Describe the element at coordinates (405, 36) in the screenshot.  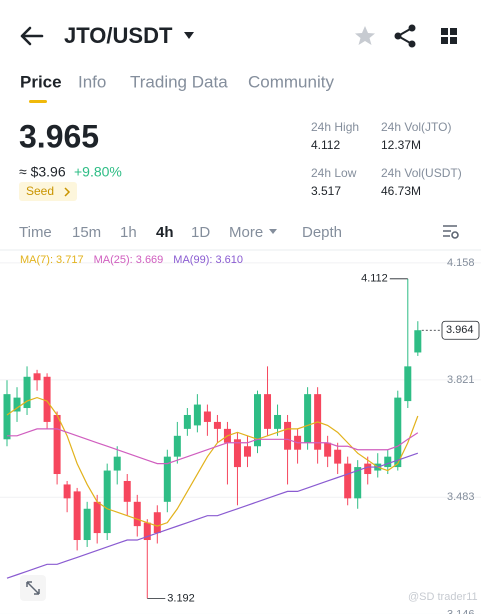
I see `share-icon` at that location.